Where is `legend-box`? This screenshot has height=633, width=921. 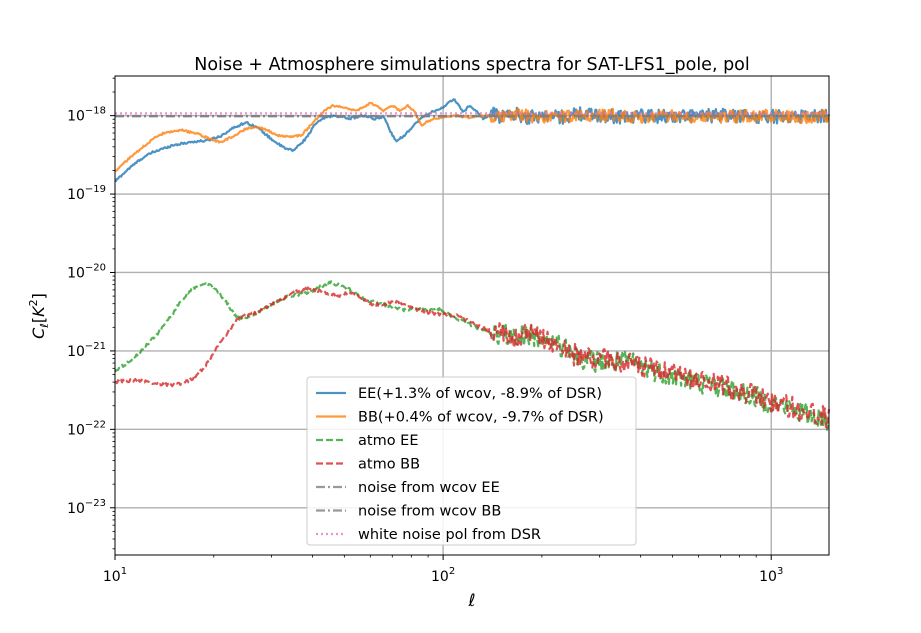 legend-box is located at coordinates (471, 461).